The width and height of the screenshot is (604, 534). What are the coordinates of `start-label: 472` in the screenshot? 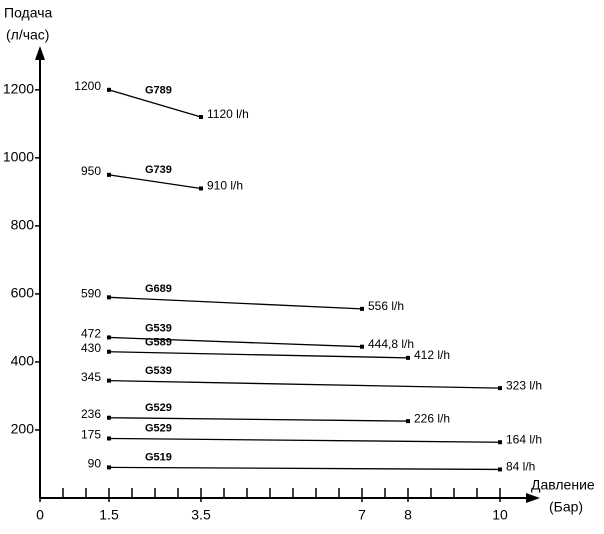 It's located at (91, 334).